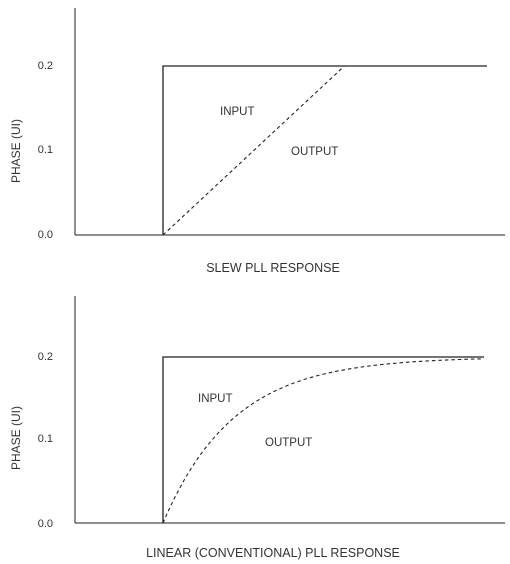  Describe the element at coordinates (273, 268) in the screenshot. I see `chart-title: SLEW PLL RESPONSE` at that location.